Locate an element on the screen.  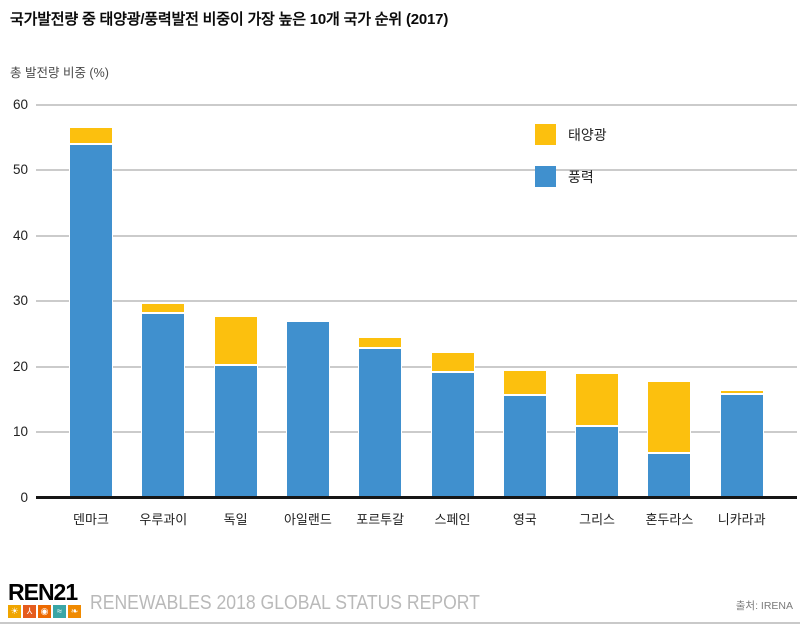
ren21-logo-tiles: ☀ ⅄ ◉ ≈ ❧ is located at coordinates (44, 611).